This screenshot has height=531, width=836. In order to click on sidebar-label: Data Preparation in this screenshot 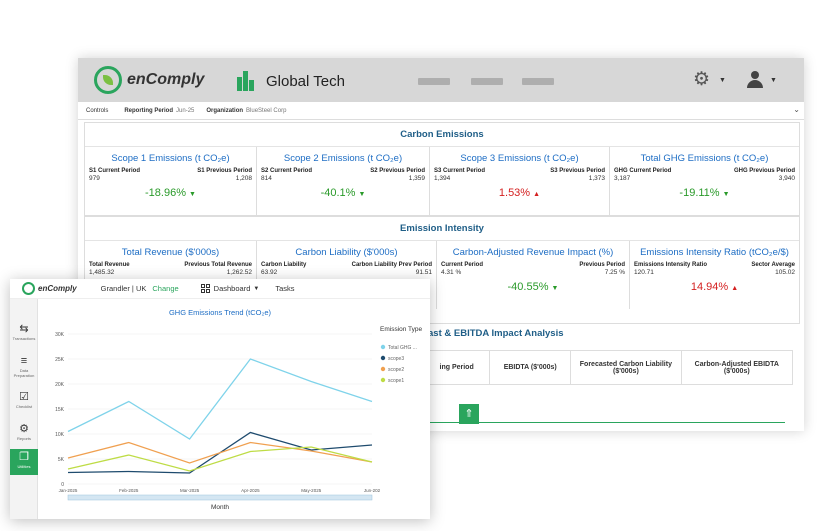, I will do `click(24, 373)`.